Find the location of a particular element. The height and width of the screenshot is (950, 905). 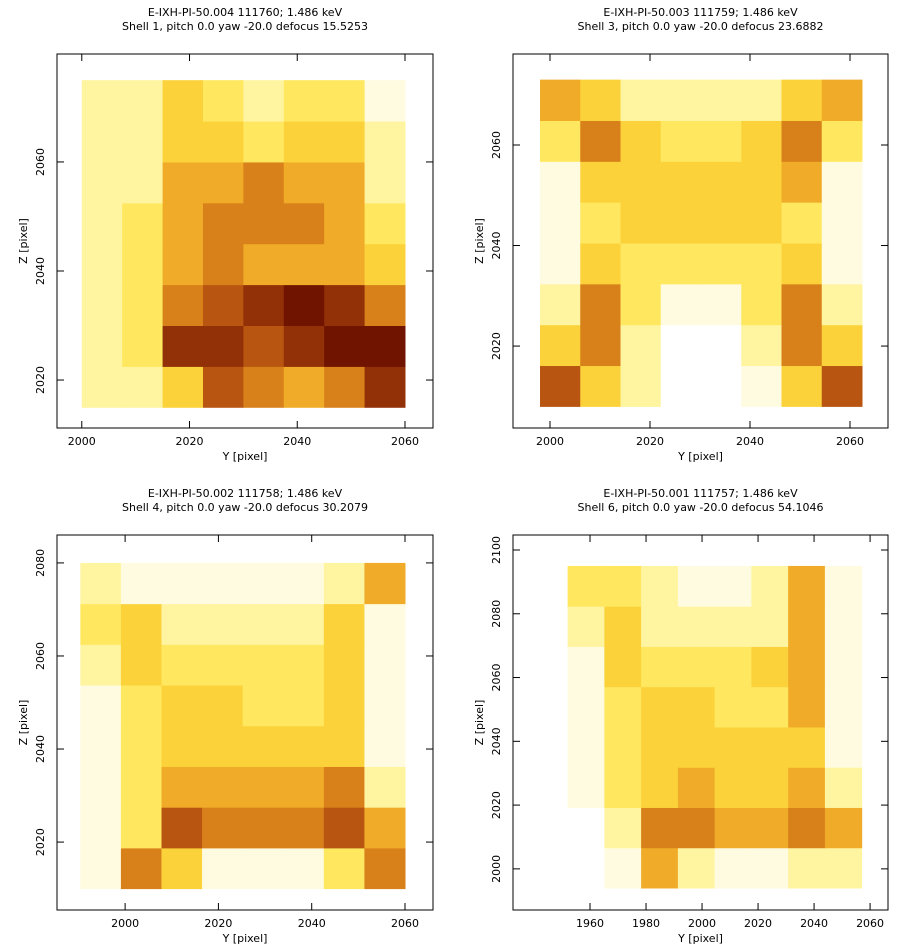

y-tick-label: 2080 is located at coordinates (496, 614).